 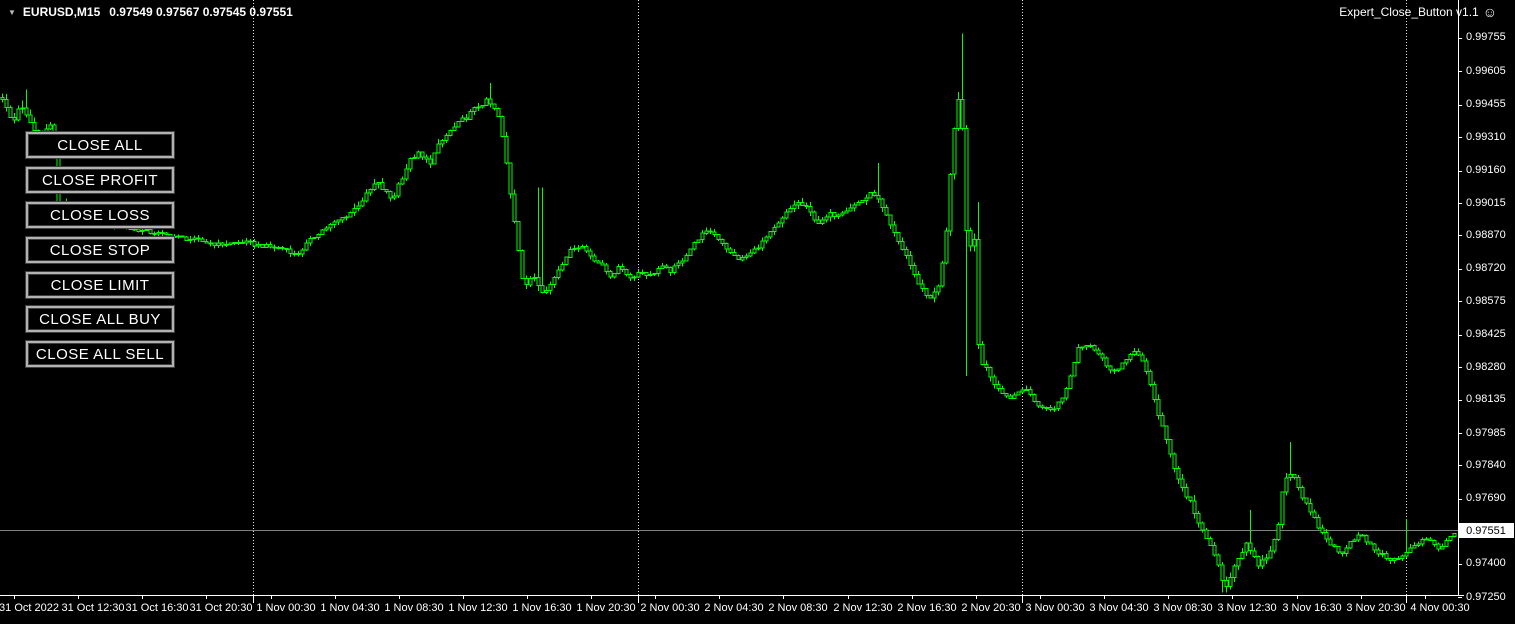 I want to click on time-axis-label: 2 Nov 00:30, so click(x=670, y=608).